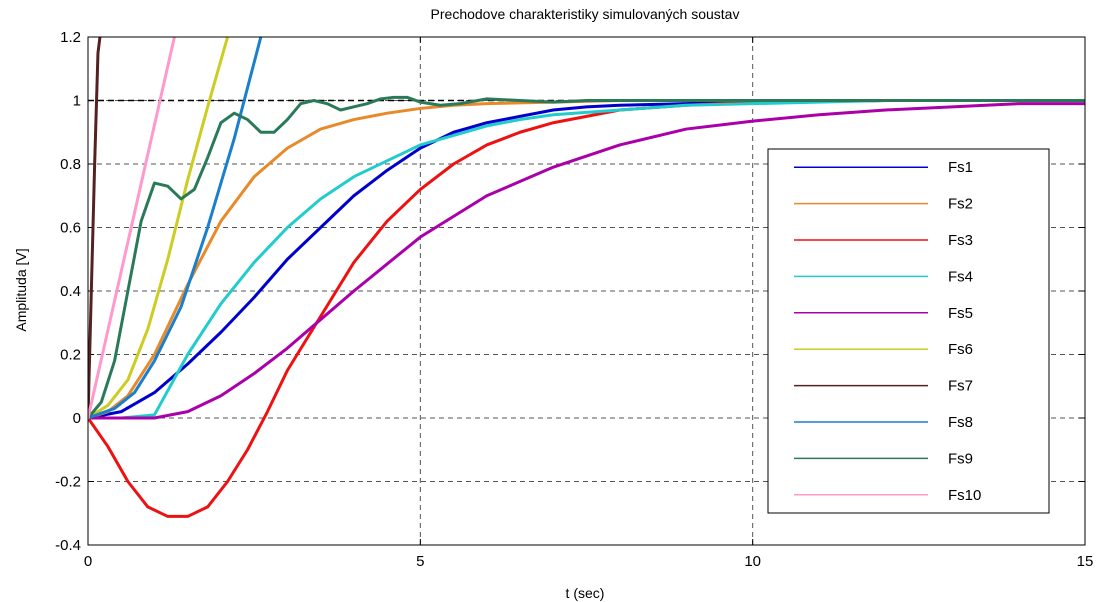 This screenshot has width=1108, height=602. What do you see at coordinates (70, 228) in the screenshot?
I see `y-tick-label: 0.6` at bounding box center [70, 228].